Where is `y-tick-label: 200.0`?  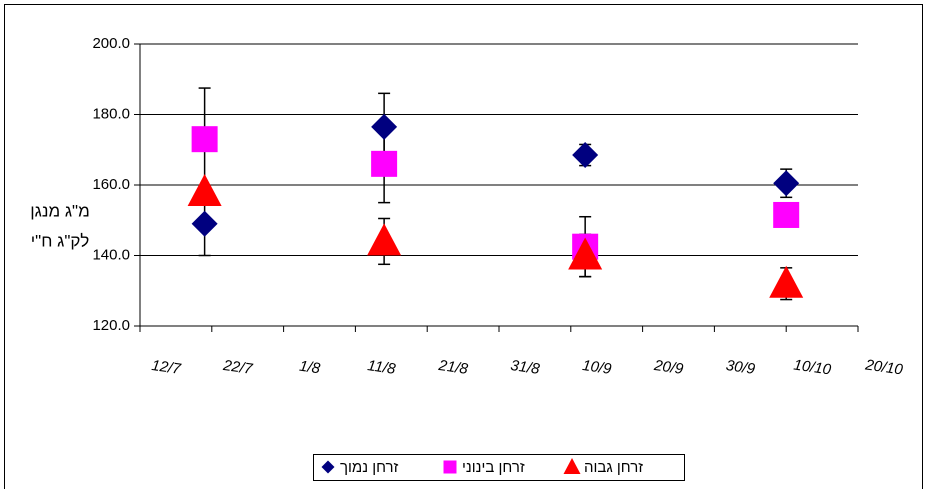 y-tick-label: 200.0 is located at coordinates (111, 43).